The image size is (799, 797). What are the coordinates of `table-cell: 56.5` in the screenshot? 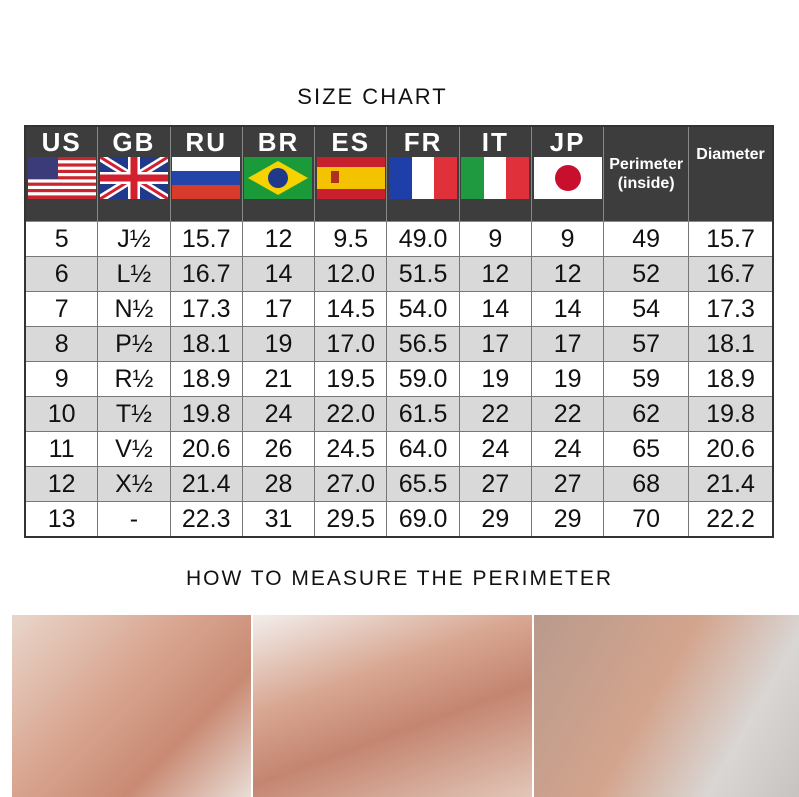 It's located at (423, 344).